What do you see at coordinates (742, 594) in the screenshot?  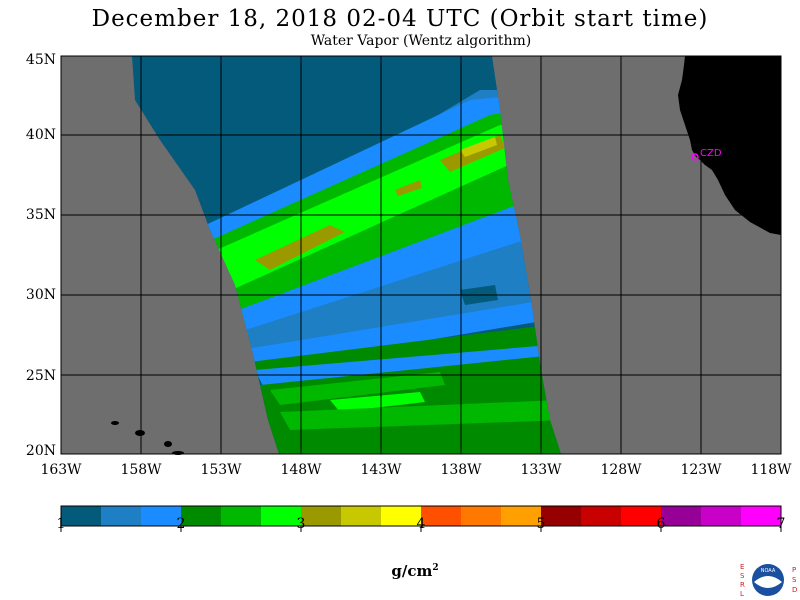 I see `logo-letter-l: L` at bounding box center [742, 594].